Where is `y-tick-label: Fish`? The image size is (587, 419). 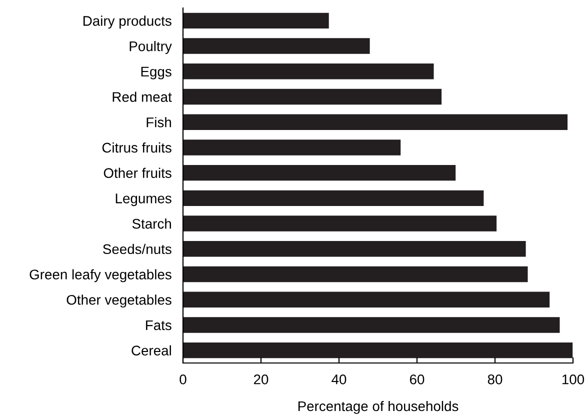
y-tick-label: Fish is located at coordinates (158, 122).